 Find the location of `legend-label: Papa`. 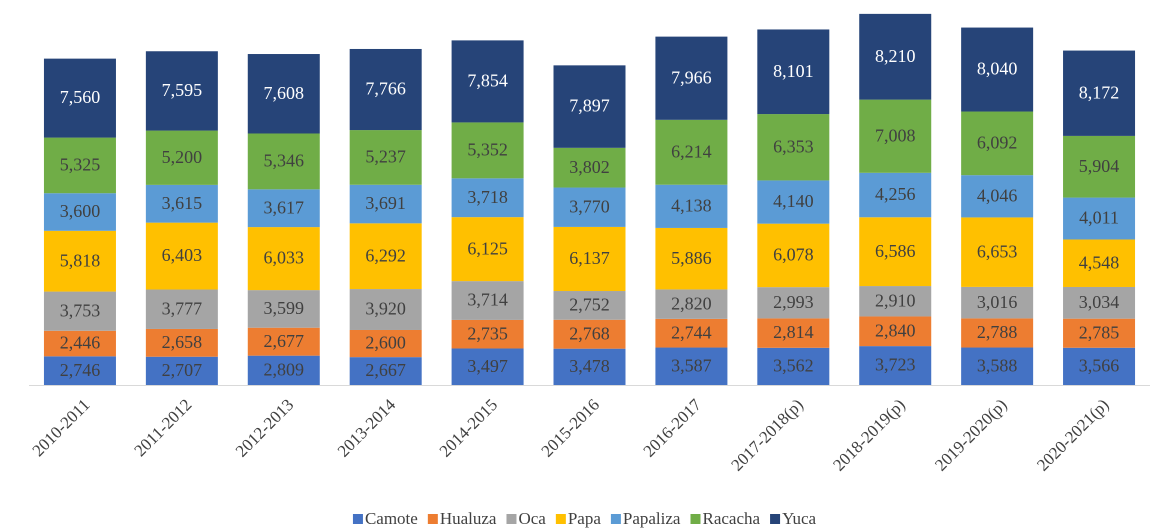

legend-label: Papa is located at coordinates (585, 518).